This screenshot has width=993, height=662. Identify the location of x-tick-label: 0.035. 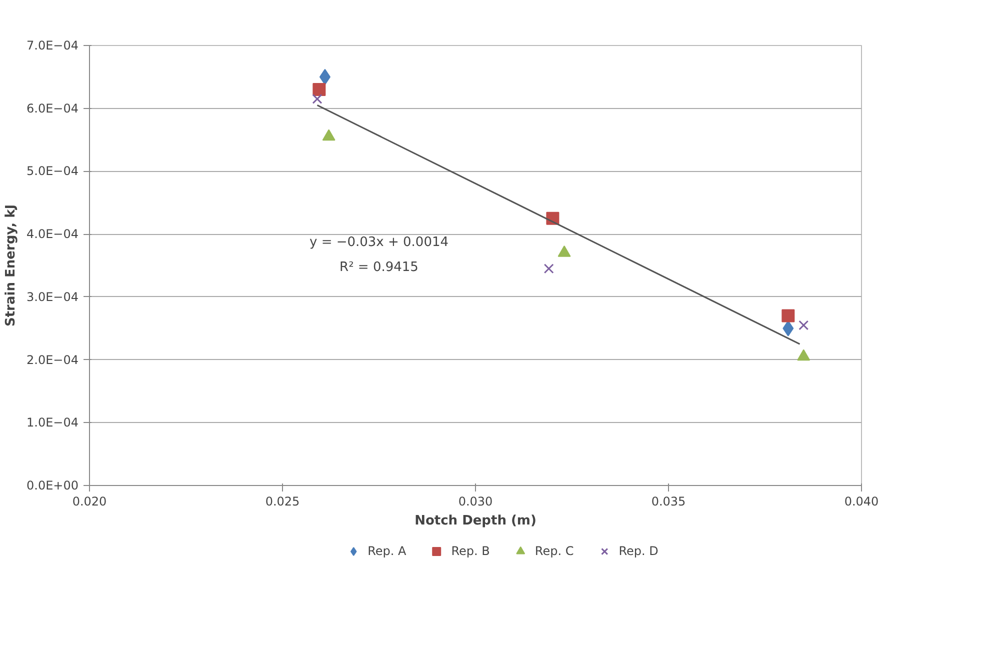
(668, 501).